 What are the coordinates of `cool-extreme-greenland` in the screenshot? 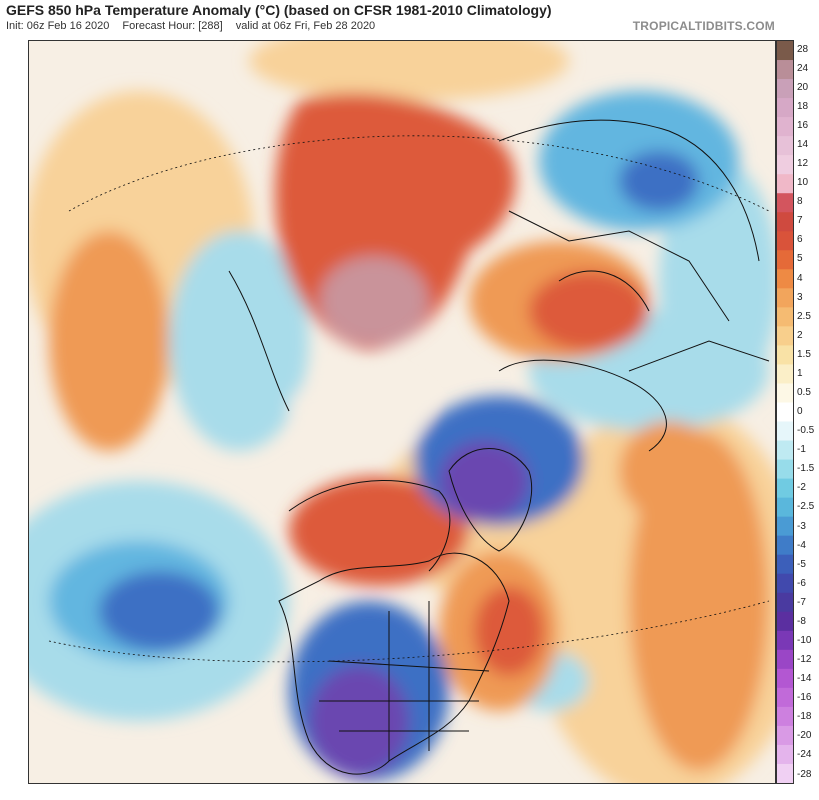 It's located at (484, 481).